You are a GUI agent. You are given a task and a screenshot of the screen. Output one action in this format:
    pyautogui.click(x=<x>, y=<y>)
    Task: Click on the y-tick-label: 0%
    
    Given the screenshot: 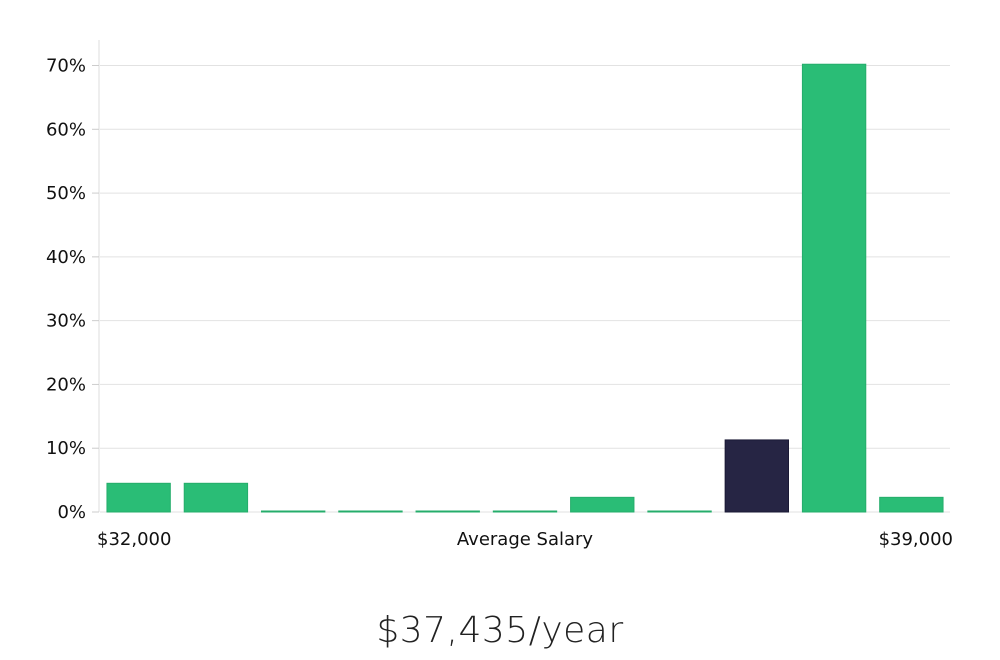 What is the action you would take?
    pyautogui.click(x=71, y=512)
    